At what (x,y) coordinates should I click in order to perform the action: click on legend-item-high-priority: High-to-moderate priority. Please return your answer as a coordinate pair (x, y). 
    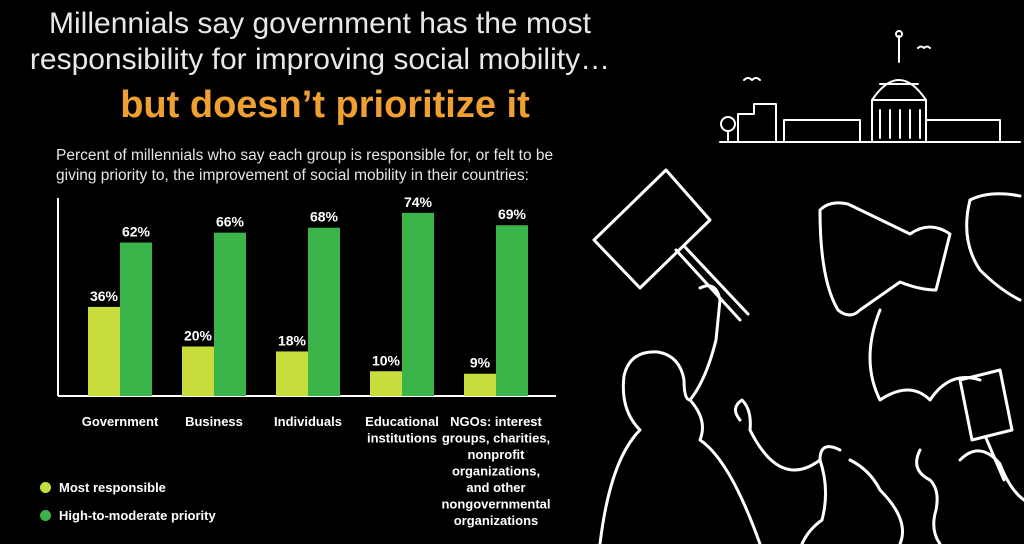
    Looking at the image, I should click on (128, 515).